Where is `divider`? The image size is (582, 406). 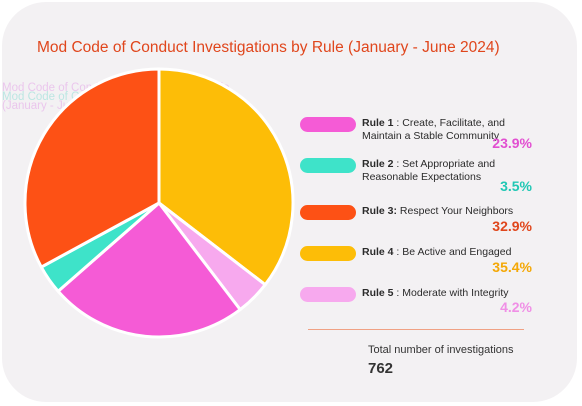
divider is located at coordinates (416, 329).